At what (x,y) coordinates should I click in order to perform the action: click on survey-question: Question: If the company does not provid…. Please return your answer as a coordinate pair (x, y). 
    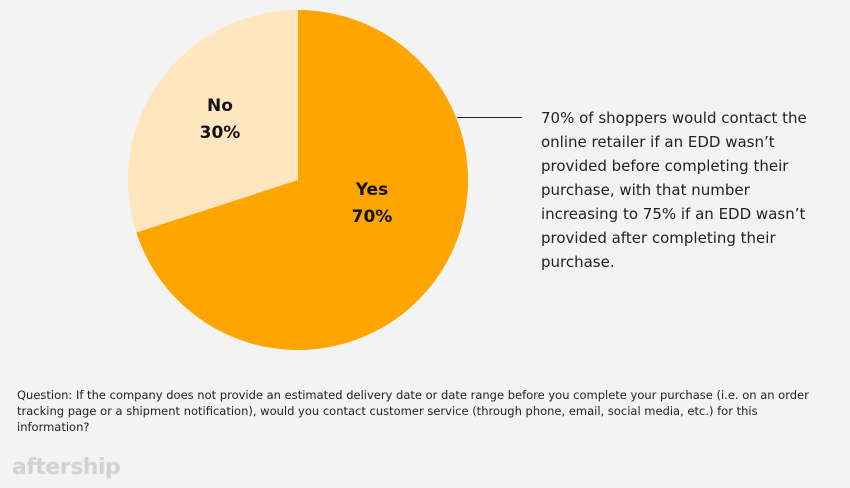
    Looking at the image, I should click on (413, 411).